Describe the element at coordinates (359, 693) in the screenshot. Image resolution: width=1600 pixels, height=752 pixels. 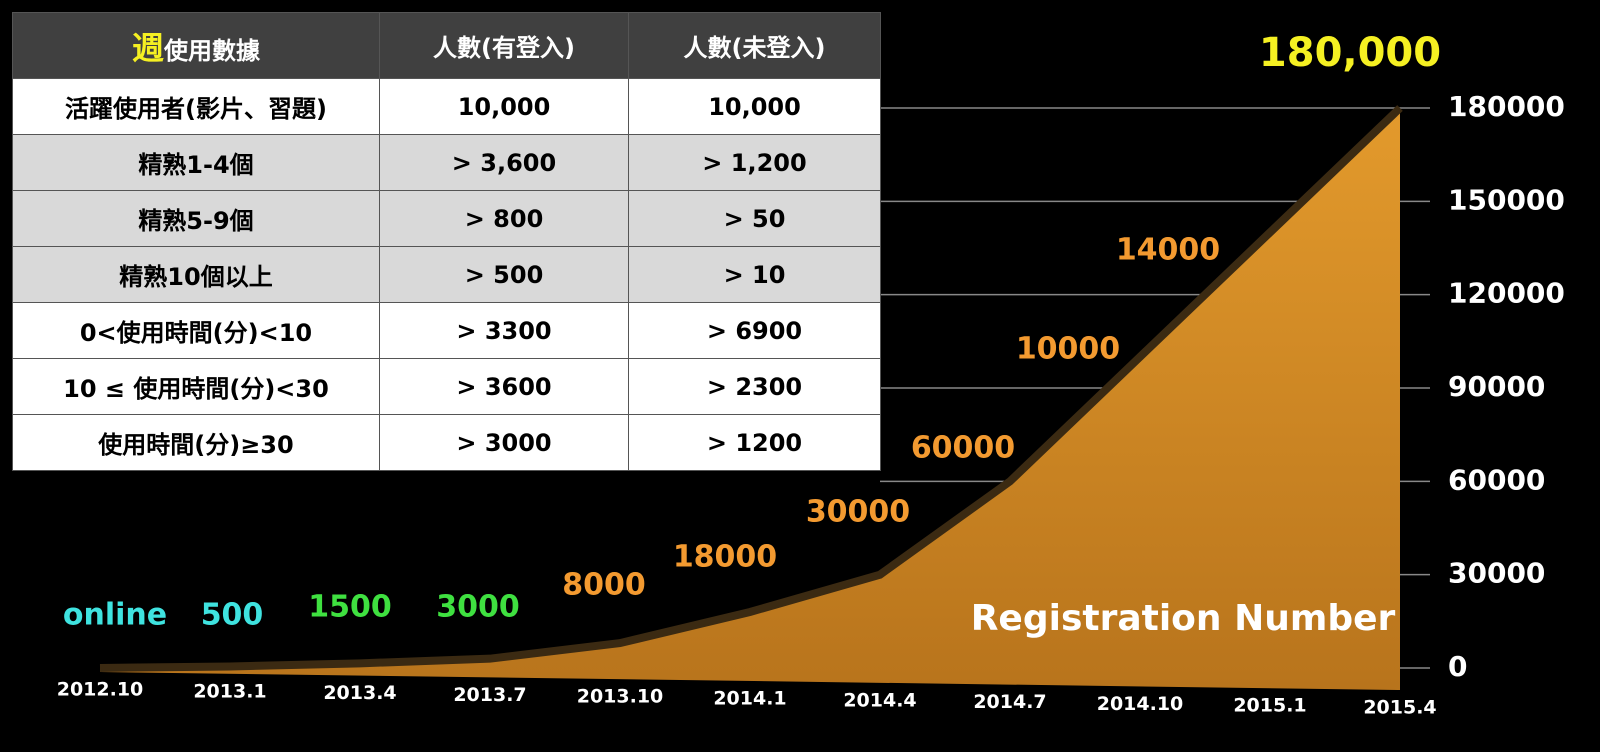
I see `x-tick-label: 2013.4` at that location.